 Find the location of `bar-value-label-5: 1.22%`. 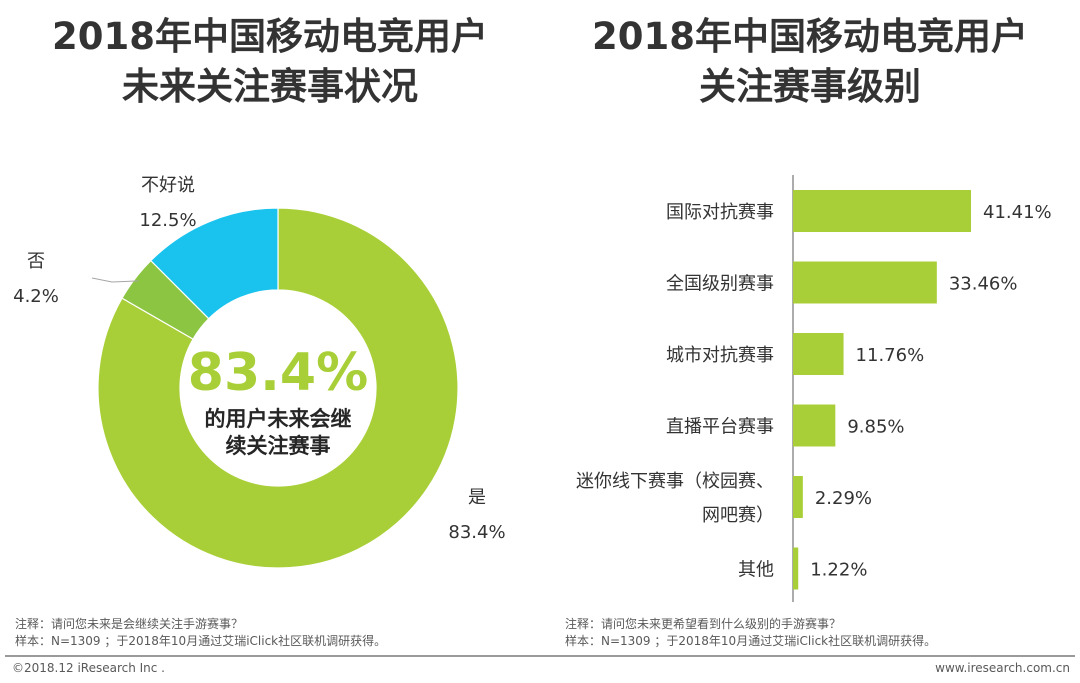

bar-value-label-5: 1.22% is located at coordinates (838, 570).